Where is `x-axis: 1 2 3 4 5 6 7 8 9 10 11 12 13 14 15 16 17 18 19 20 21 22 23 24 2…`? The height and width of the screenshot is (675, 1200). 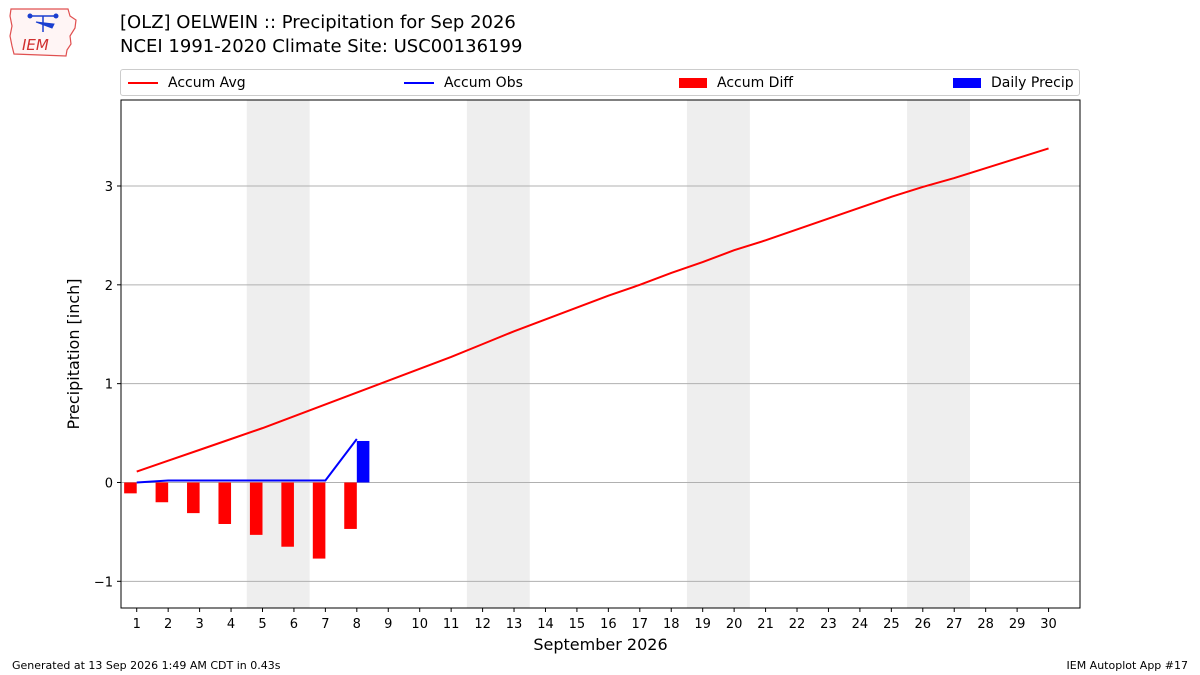
x-axis: 1 2 3 4 5 6 7 8 9 10 11 12 13 14 15 16 17 18 19 20 21 22 23 24 2… is located at coordinates (595, 620).